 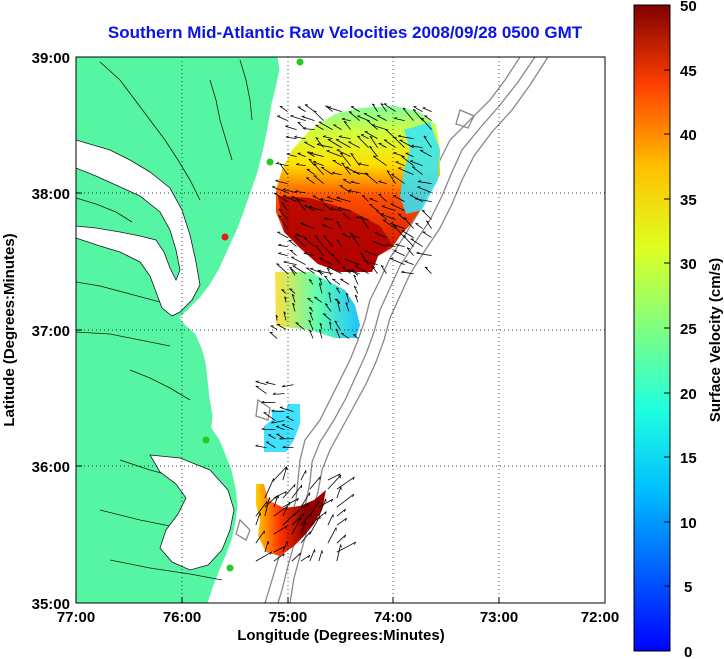 I want to click on colorbar-tick-label: 30, so click(x=688, y=264).